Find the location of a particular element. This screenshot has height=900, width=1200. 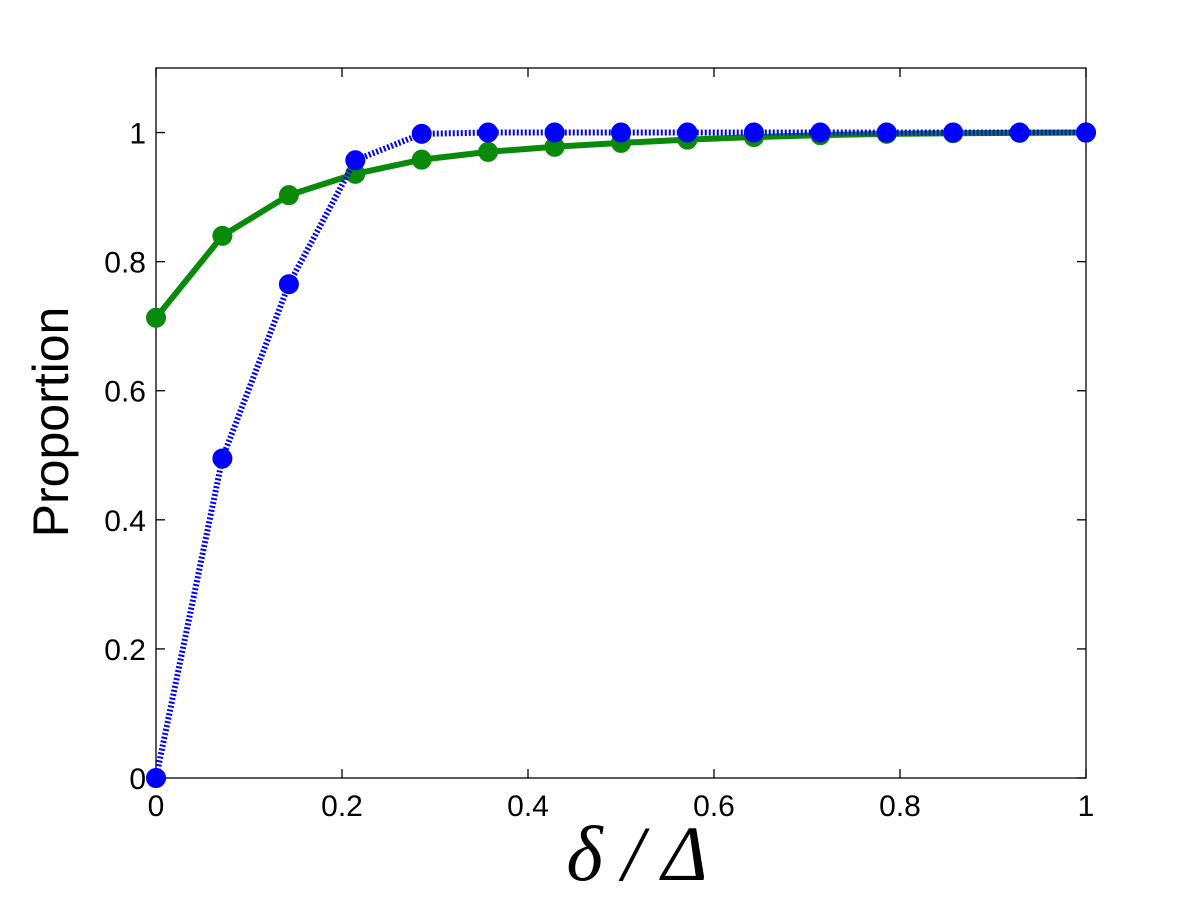

x-tick-label: 0.6 is located at coordinates (714, 806).